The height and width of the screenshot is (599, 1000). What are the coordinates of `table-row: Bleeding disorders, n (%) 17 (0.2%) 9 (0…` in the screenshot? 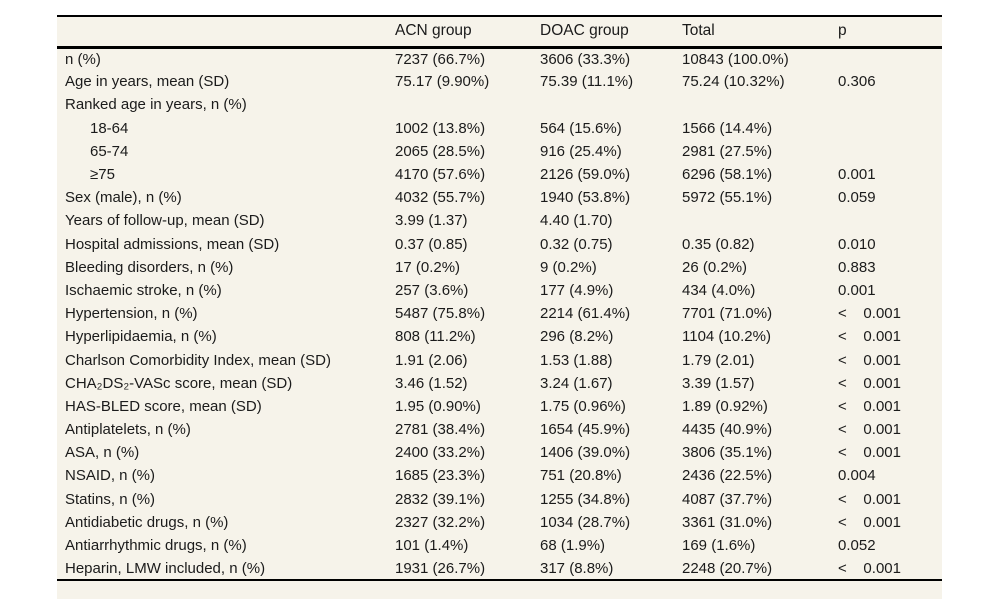 It's located at (499, 267).